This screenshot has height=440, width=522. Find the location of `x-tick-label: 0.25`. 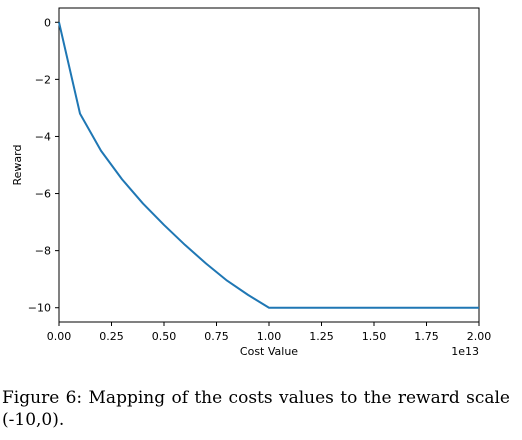

x-tick-label: 0.25 is located at coordinates (111, 336).